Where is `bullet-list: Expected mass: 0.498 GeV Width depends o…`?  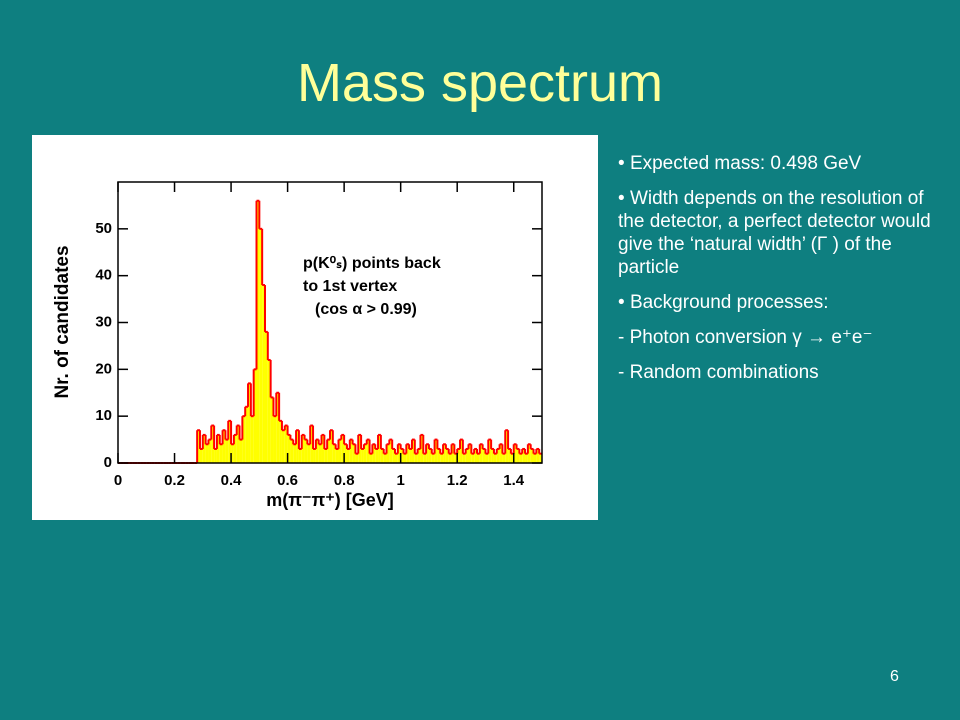
bullet-list: Expected mass: 0.498 GeV Width depends o… is located at coordinates (775, 274).